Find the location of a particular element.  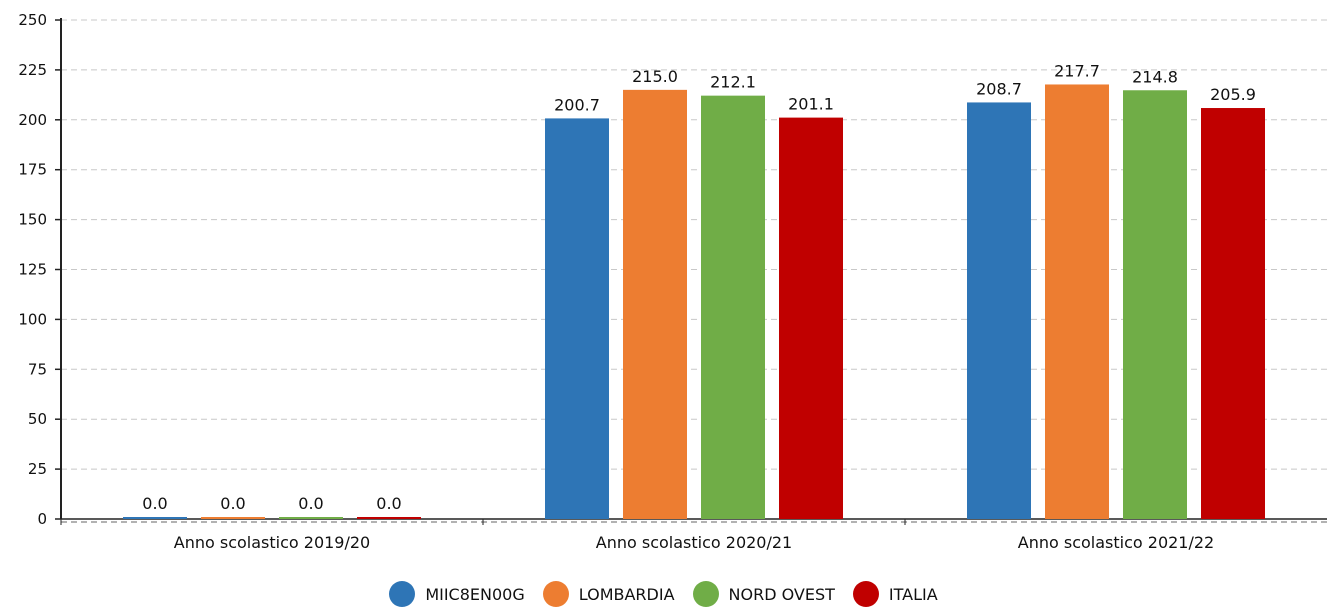

legend-item-nord-ovest: NORD OVEST is located at coordinates (763, 594).